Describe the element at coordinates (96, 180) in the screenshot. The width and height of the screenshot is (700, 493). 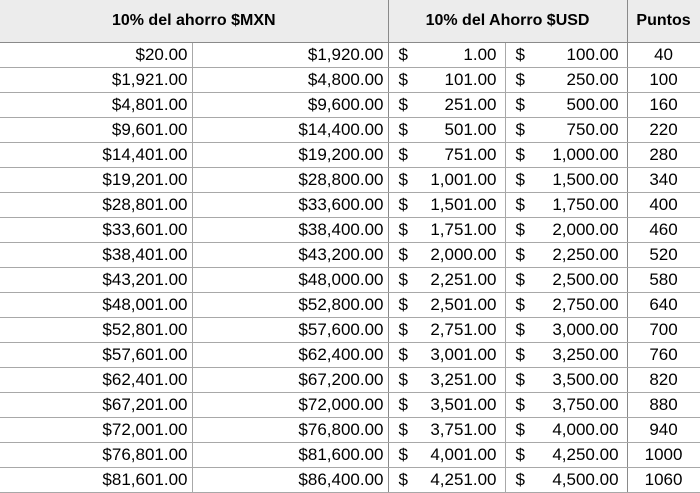
I see `cell-mxn-from: $19,201.00` at that location.